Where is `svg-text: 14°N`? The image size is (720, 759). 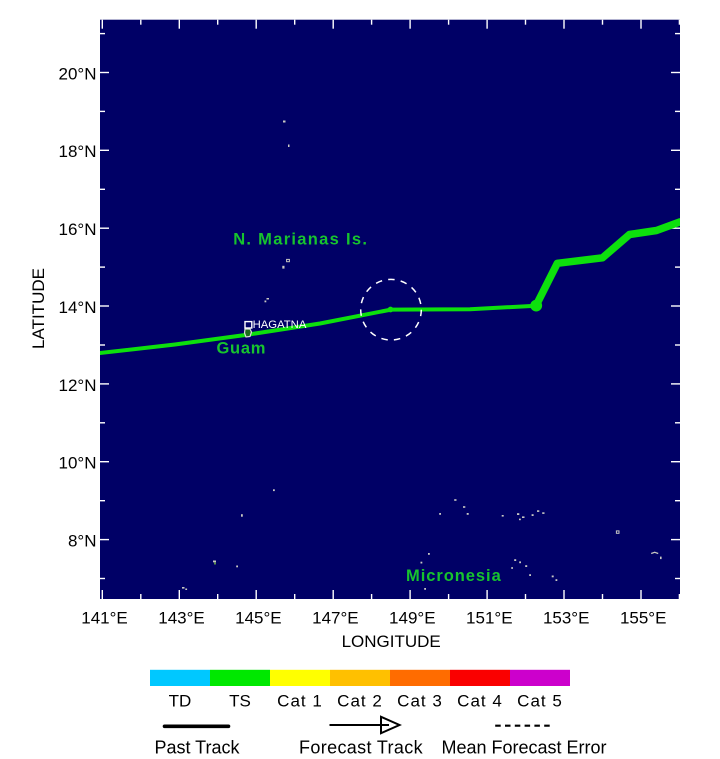 svg-text: 14°N is located at coordinates (78, 307).